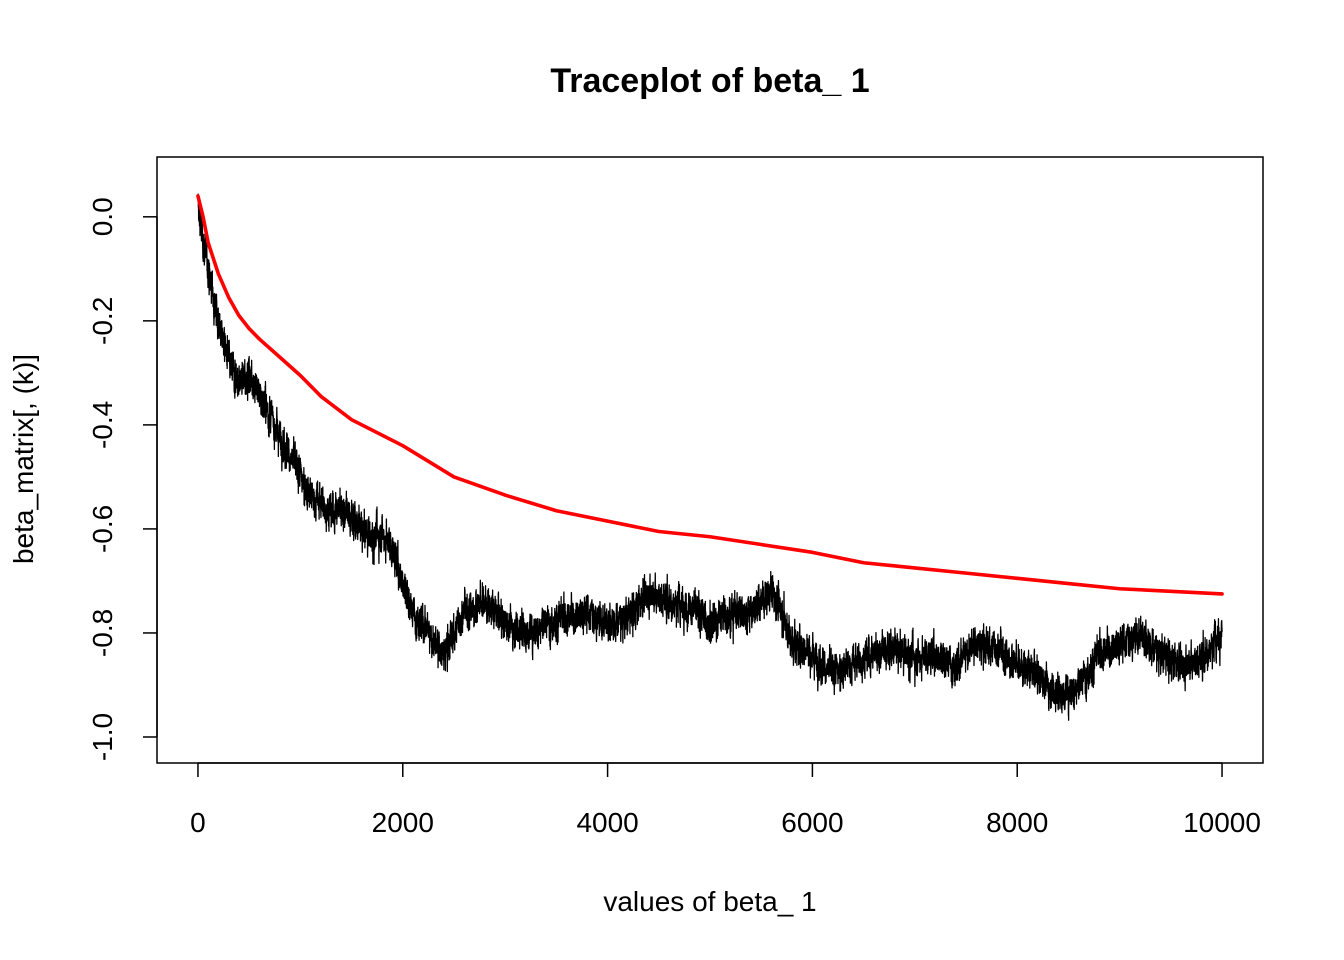  I want to click on x-tick-label: 0, so click(198, 822).